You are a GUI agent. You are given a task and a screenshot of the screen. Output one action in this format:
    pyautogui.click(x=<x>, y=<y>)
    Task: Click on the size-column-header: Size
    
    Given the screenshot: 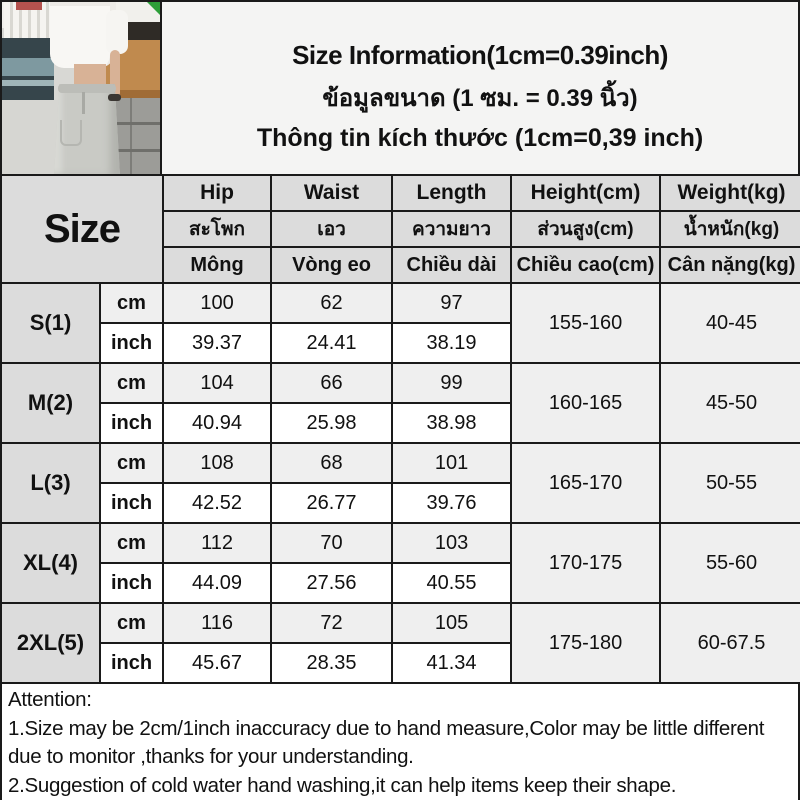 What is the action you would take?
    pyautogui.click(x=82, y=229)
    